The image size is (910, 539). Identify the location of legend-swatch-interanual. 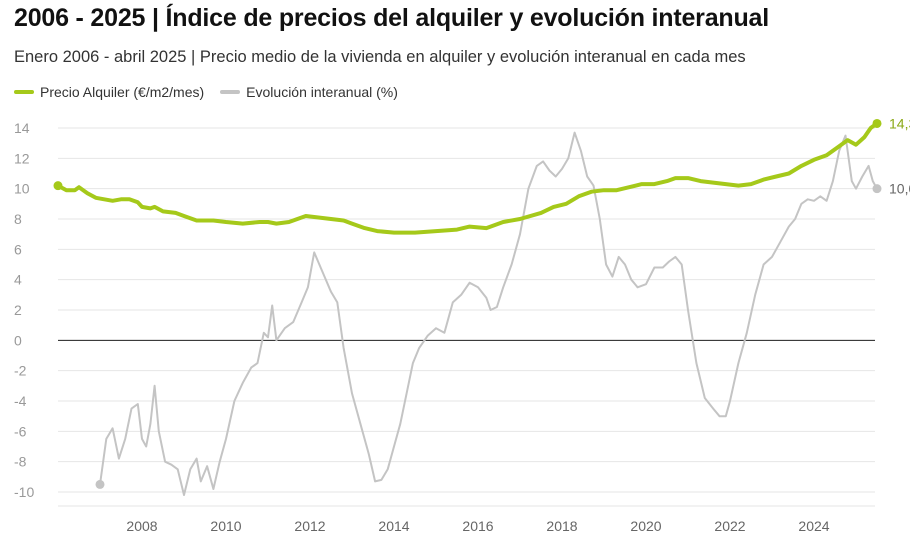
(230, 92).